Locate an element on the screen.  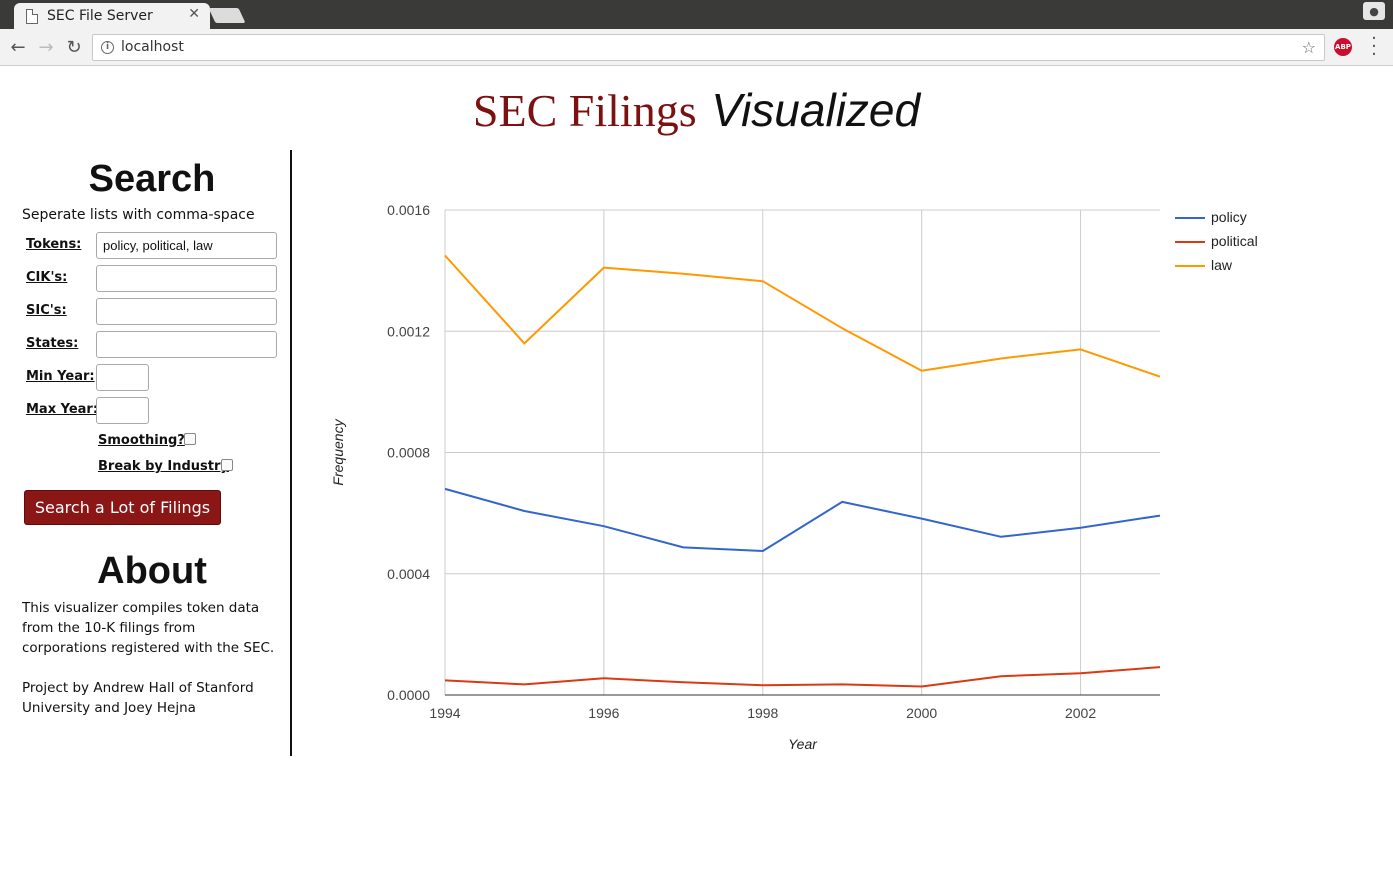
legend-swatch-political is located at coordinates (1190, 242).